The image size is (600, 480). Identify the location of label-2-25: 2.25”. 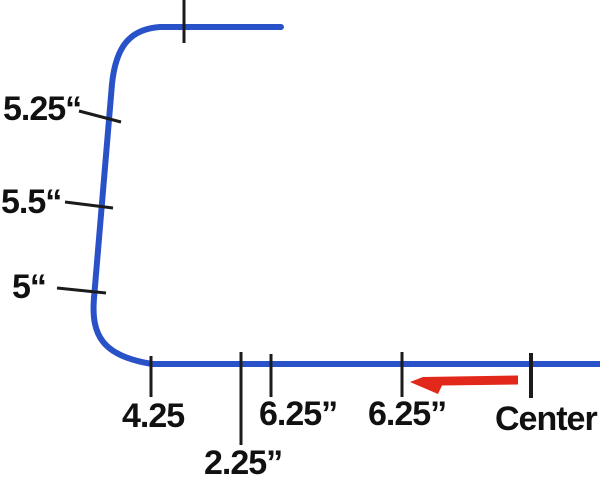
(243, 462).